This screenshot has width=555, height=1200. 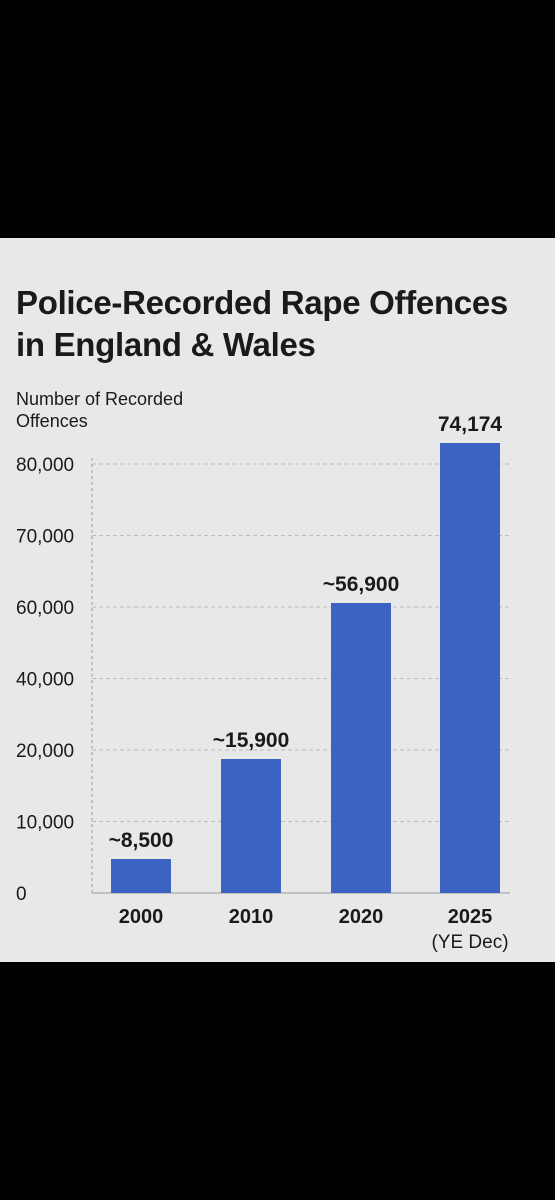 I want to click on data-label-2010: ~15,900, so click(x=251, y=740).